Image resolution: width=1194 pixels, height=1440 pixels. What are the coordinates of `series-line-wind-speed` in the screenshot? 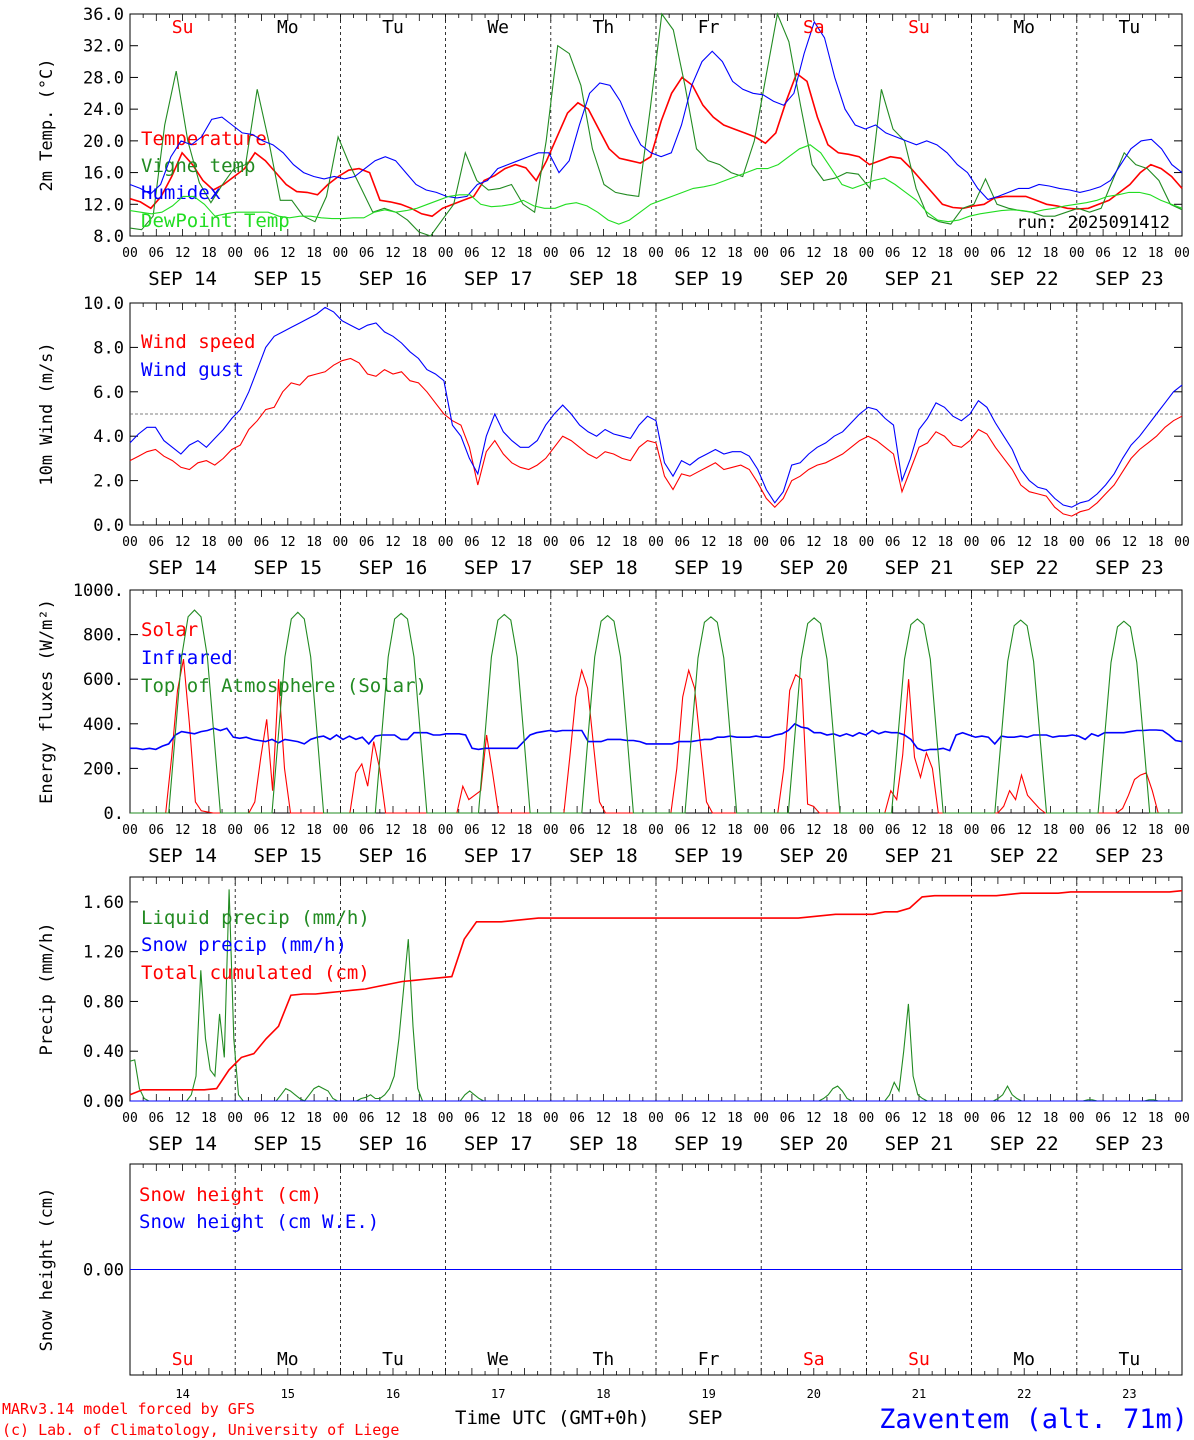 It's located at (656, 437).